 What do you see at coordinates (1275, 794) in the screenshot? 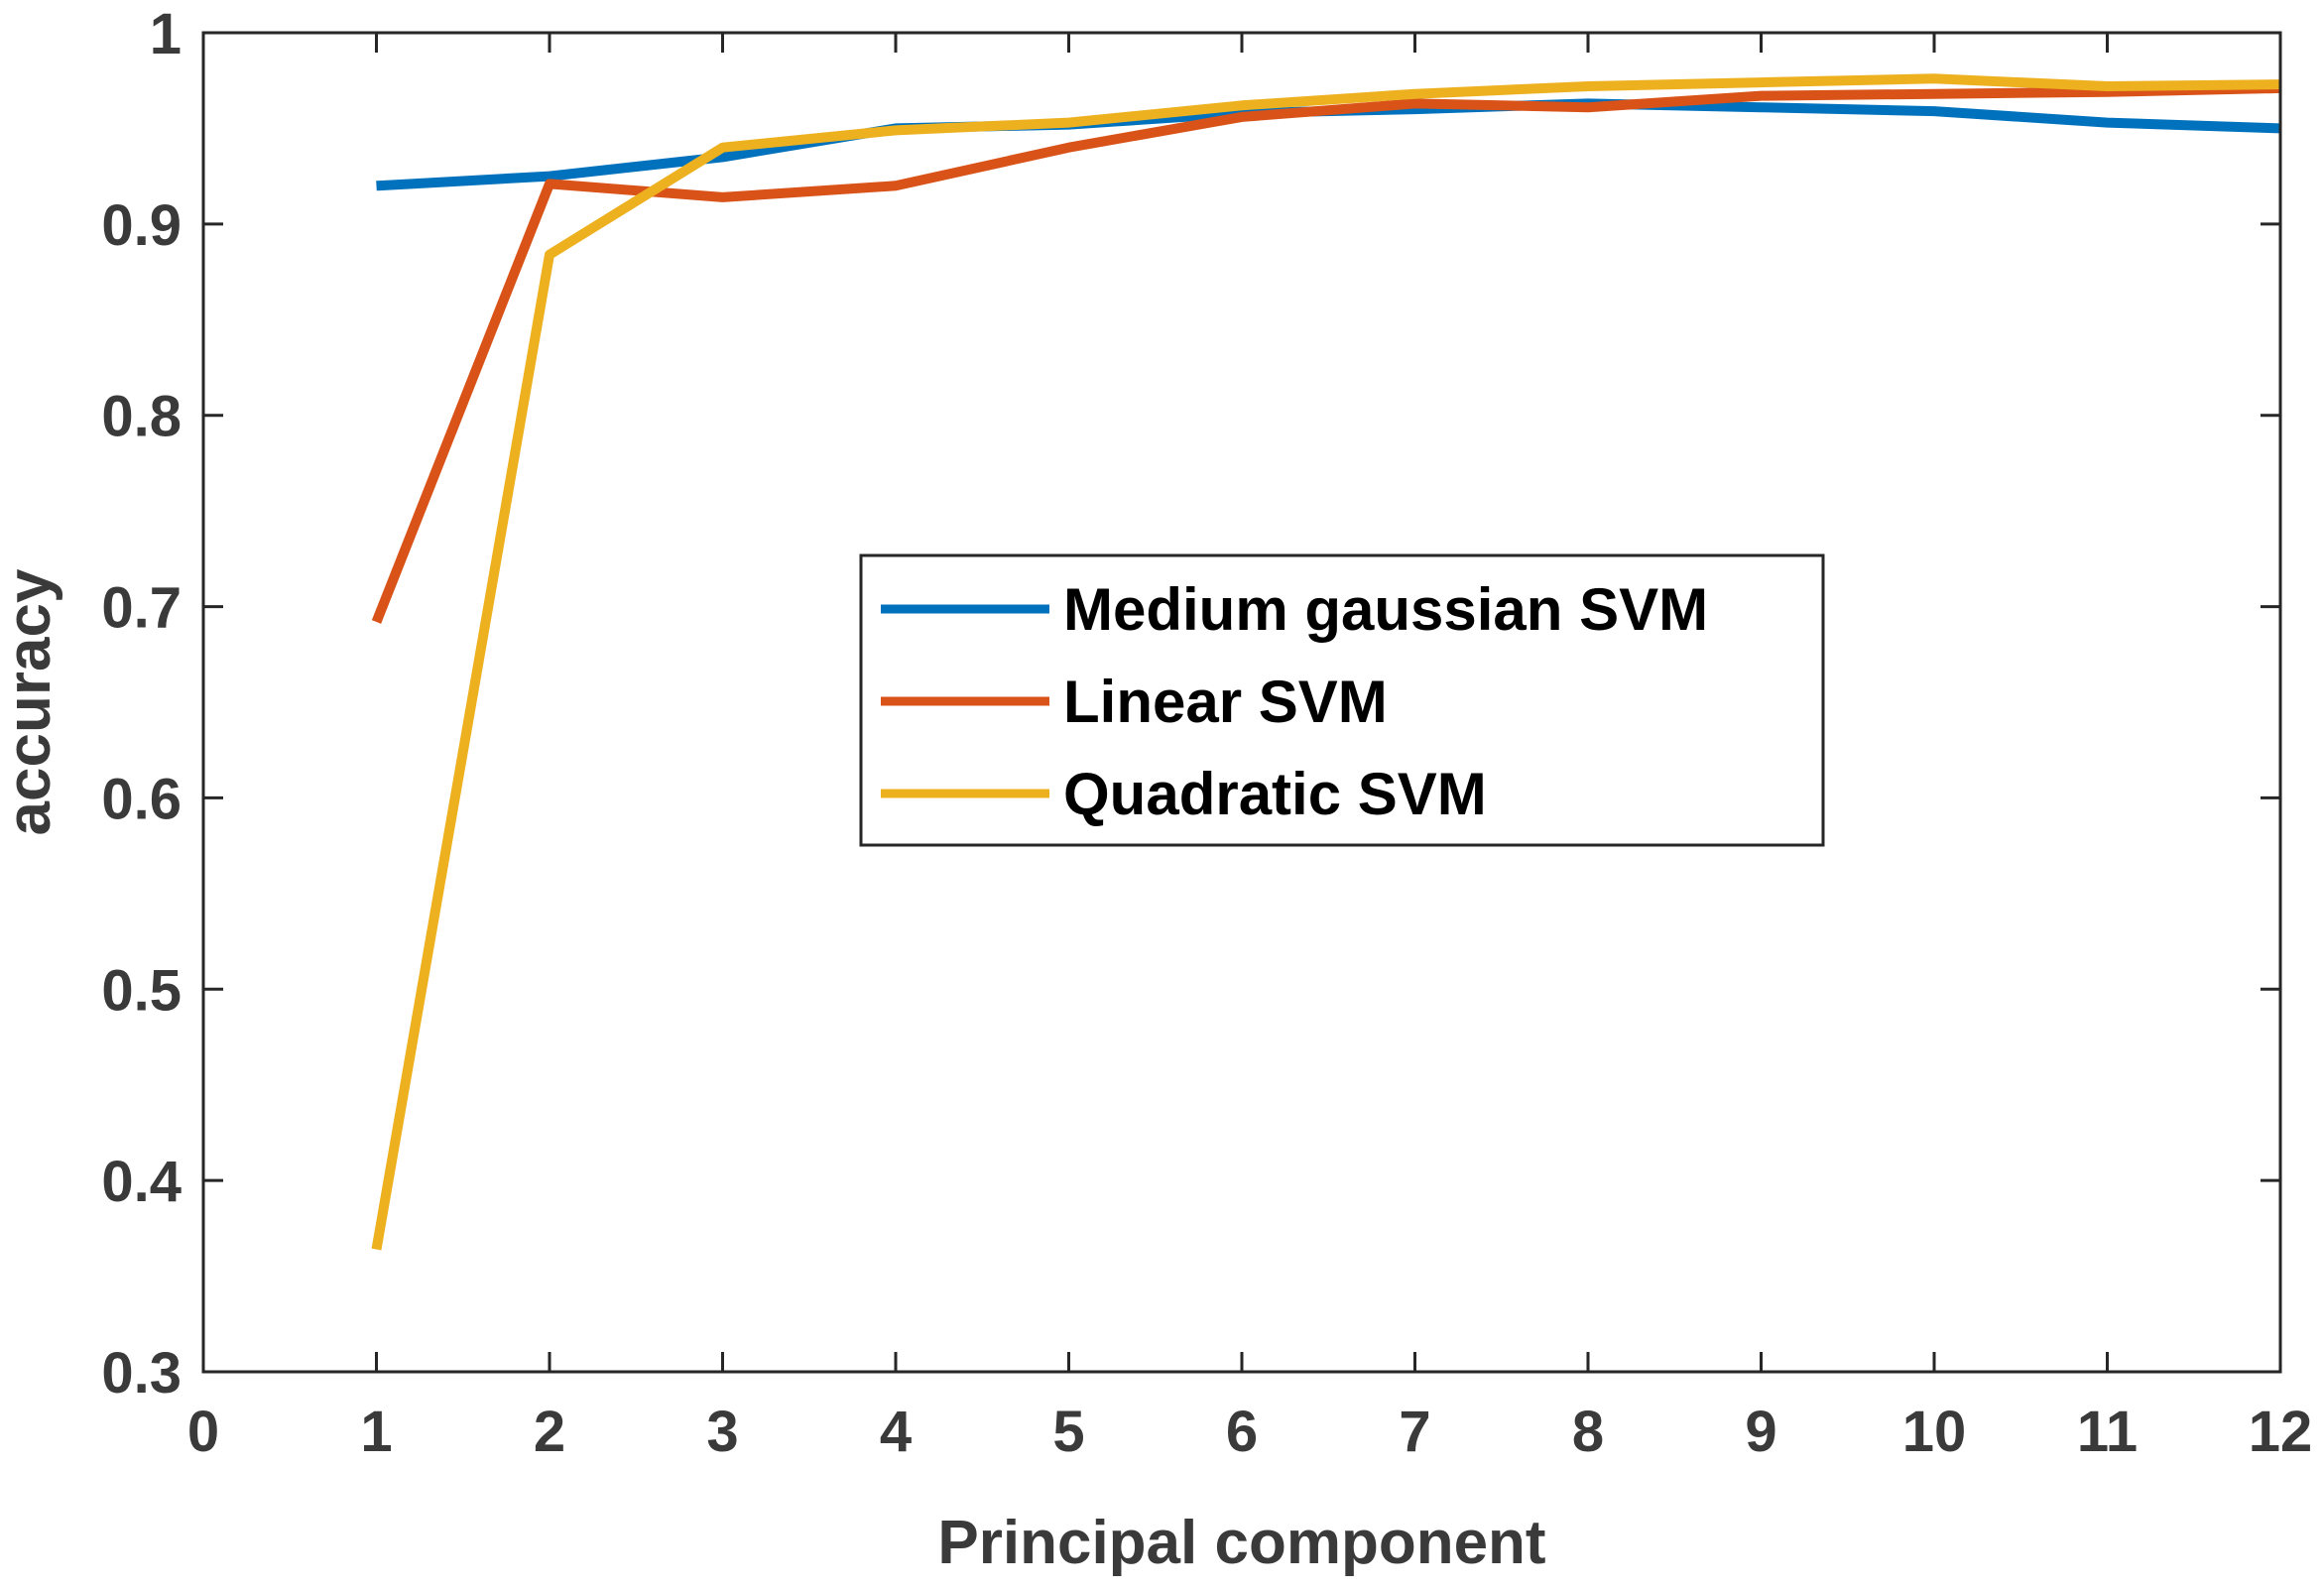
I see `legend-label-quadratic-svm: Quadratic SVM` at bounding box center [1275, 794].